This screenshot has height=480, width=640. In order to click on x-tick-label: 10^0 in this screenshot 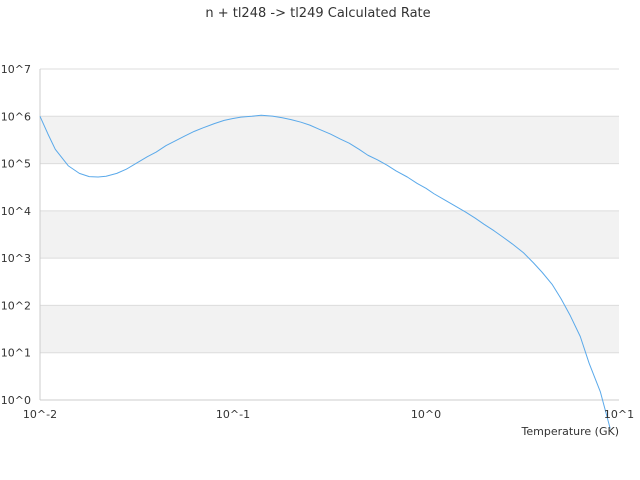, I will do `click(426, 414)`.